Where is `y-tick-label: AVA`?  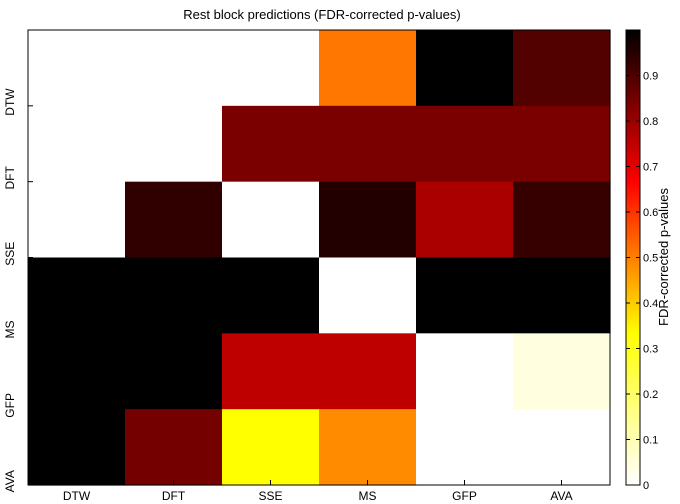
y-tick-label: AVA is located at coordinates (10, 481).